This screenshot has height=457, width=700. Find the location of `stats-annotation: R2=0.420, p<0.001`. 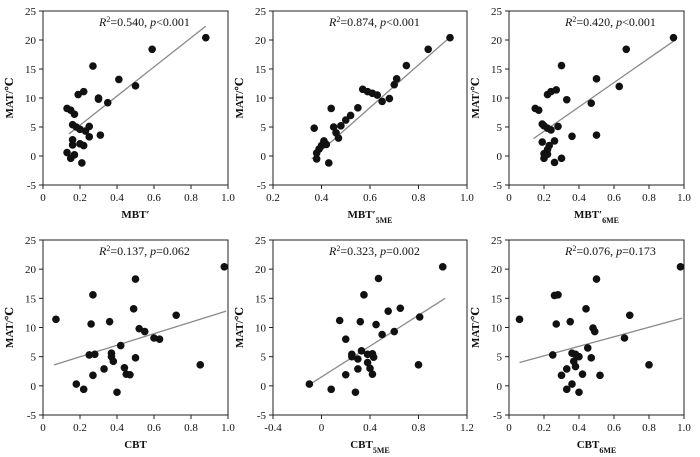

stats-annotation: R2=0.420, p<0.001 is located at coordinates (610, 22).